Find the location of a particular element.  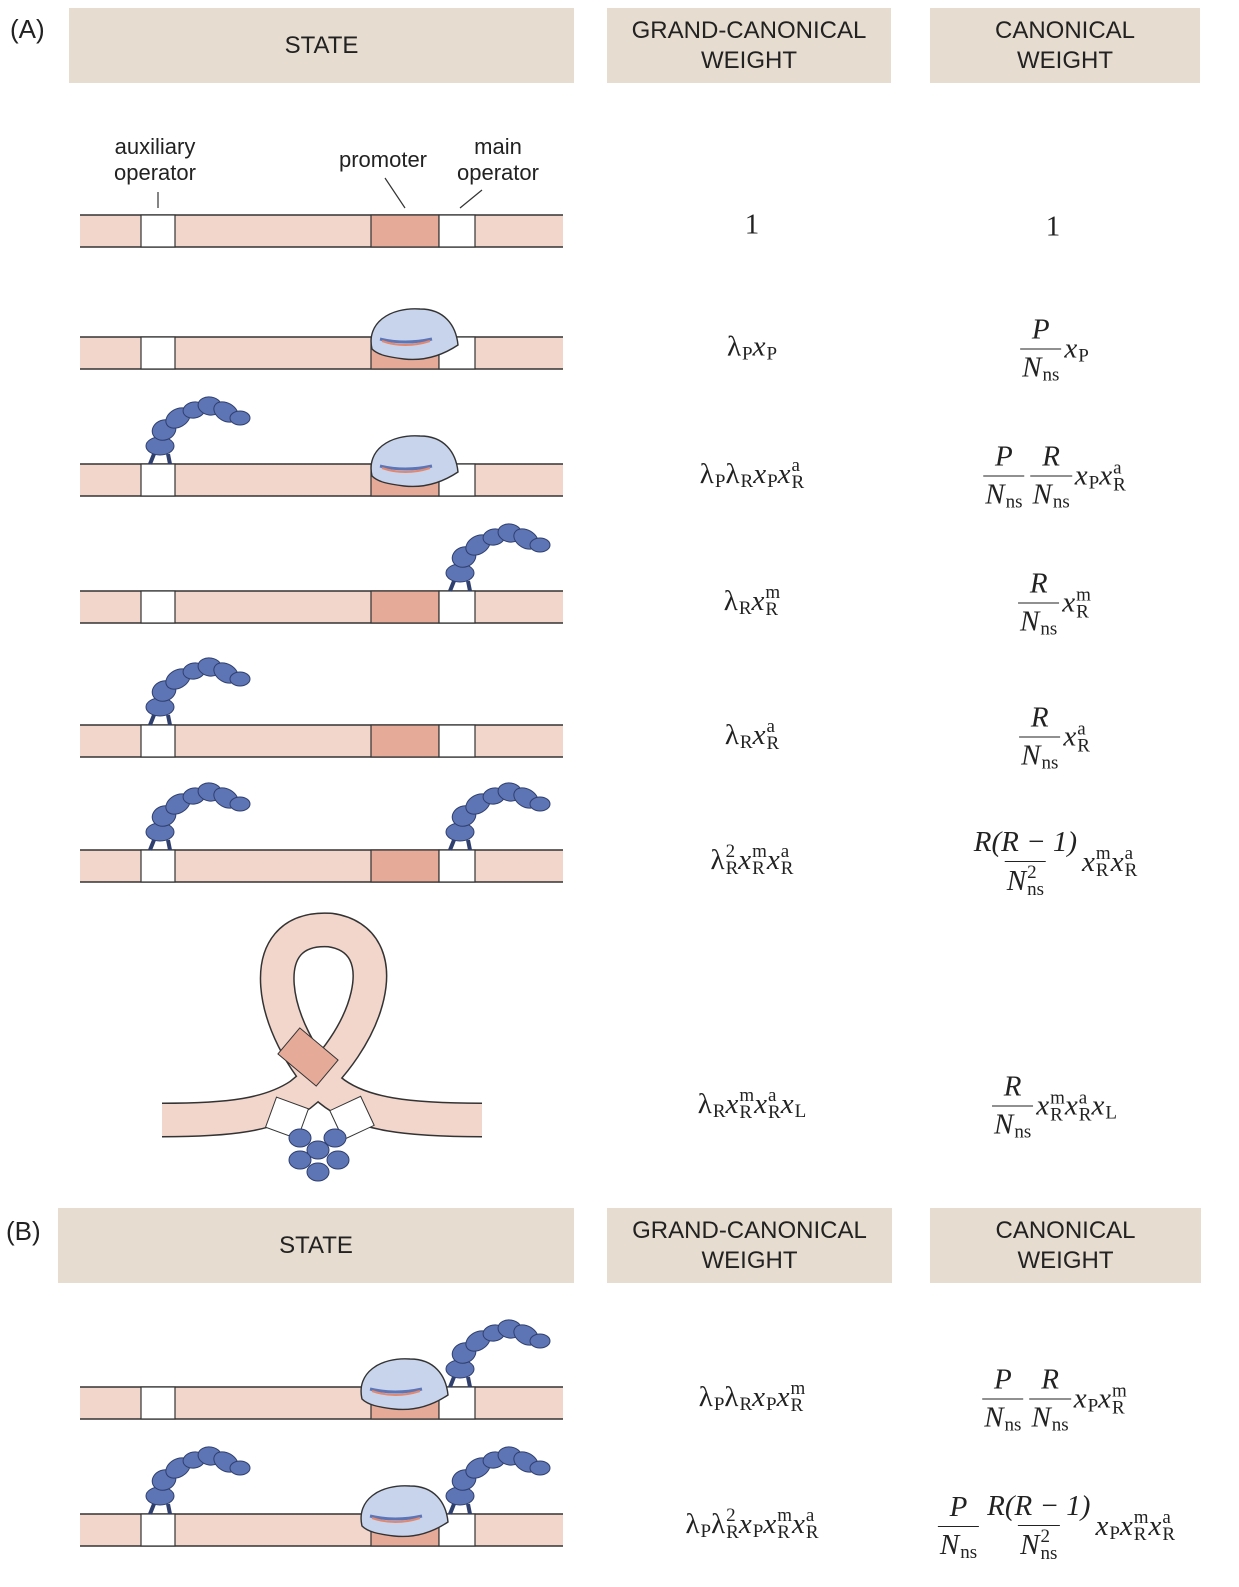

subscript: ns is located at coordinates (1023, 1132).